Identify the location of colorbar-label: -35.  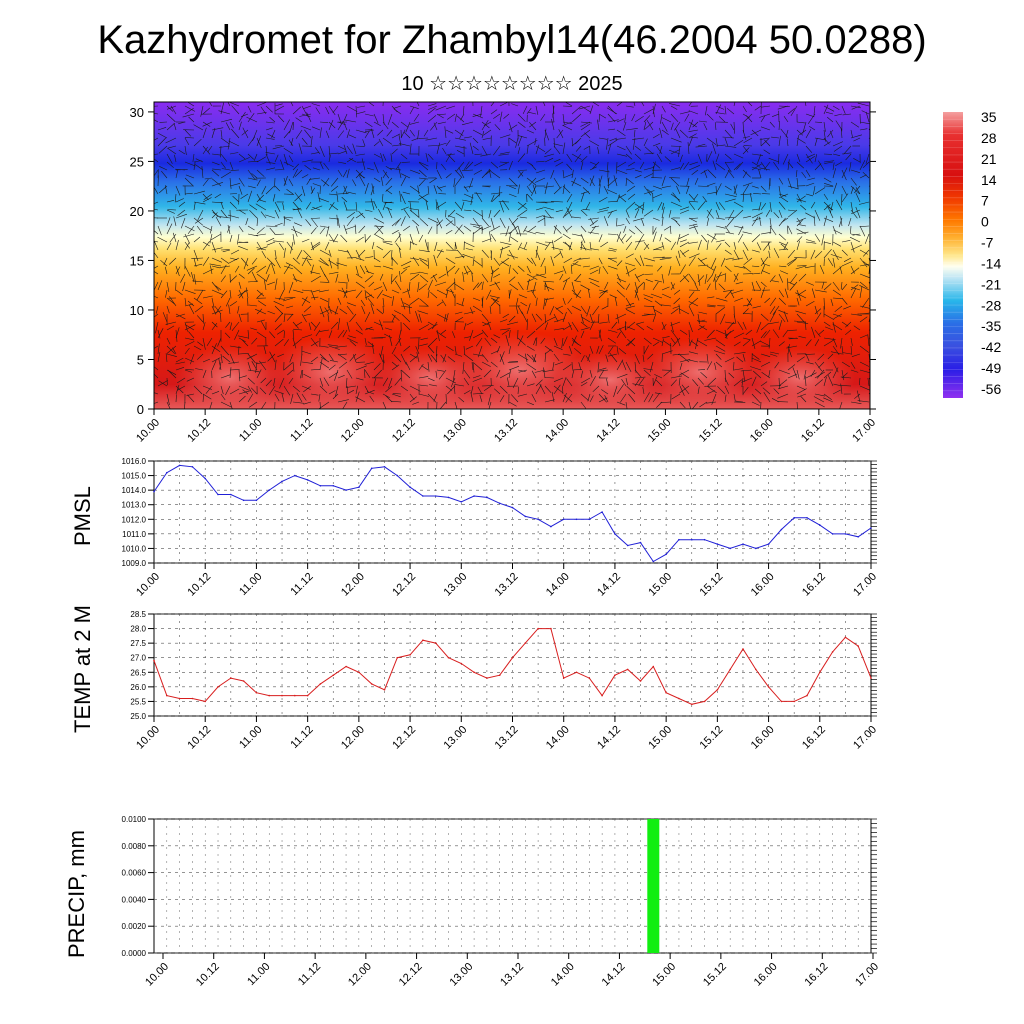
(991, 326).